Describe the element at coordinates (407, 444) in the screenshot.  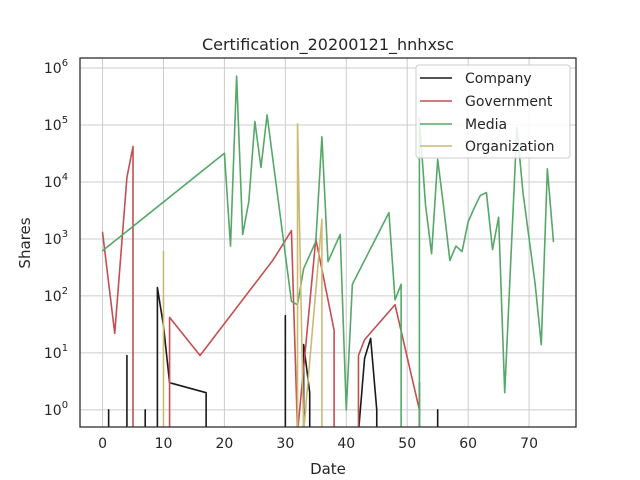
I see `x-tick-label: 50` at that location.